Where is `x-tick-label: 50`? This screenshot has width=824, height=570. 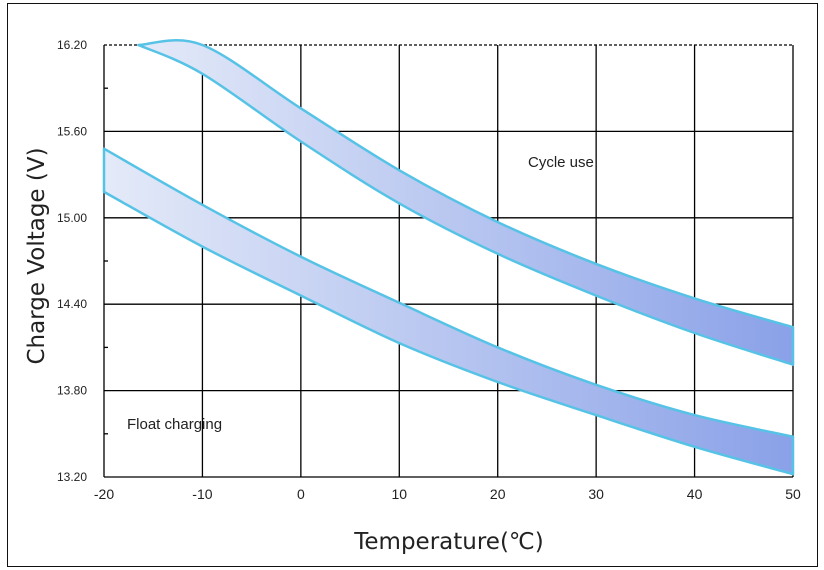 x-tick-label: 50 is located at coordinates (793, 494).